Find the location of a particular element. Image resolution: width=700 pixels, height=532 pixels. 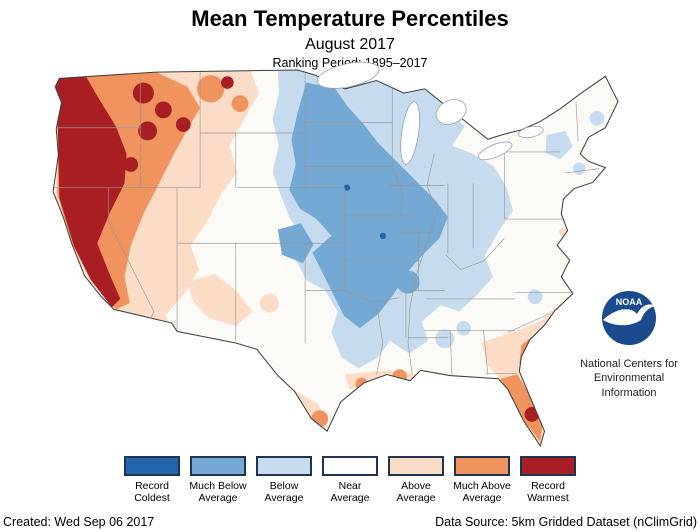

legend-swatch-much-above is located at coordinates (482, 465).